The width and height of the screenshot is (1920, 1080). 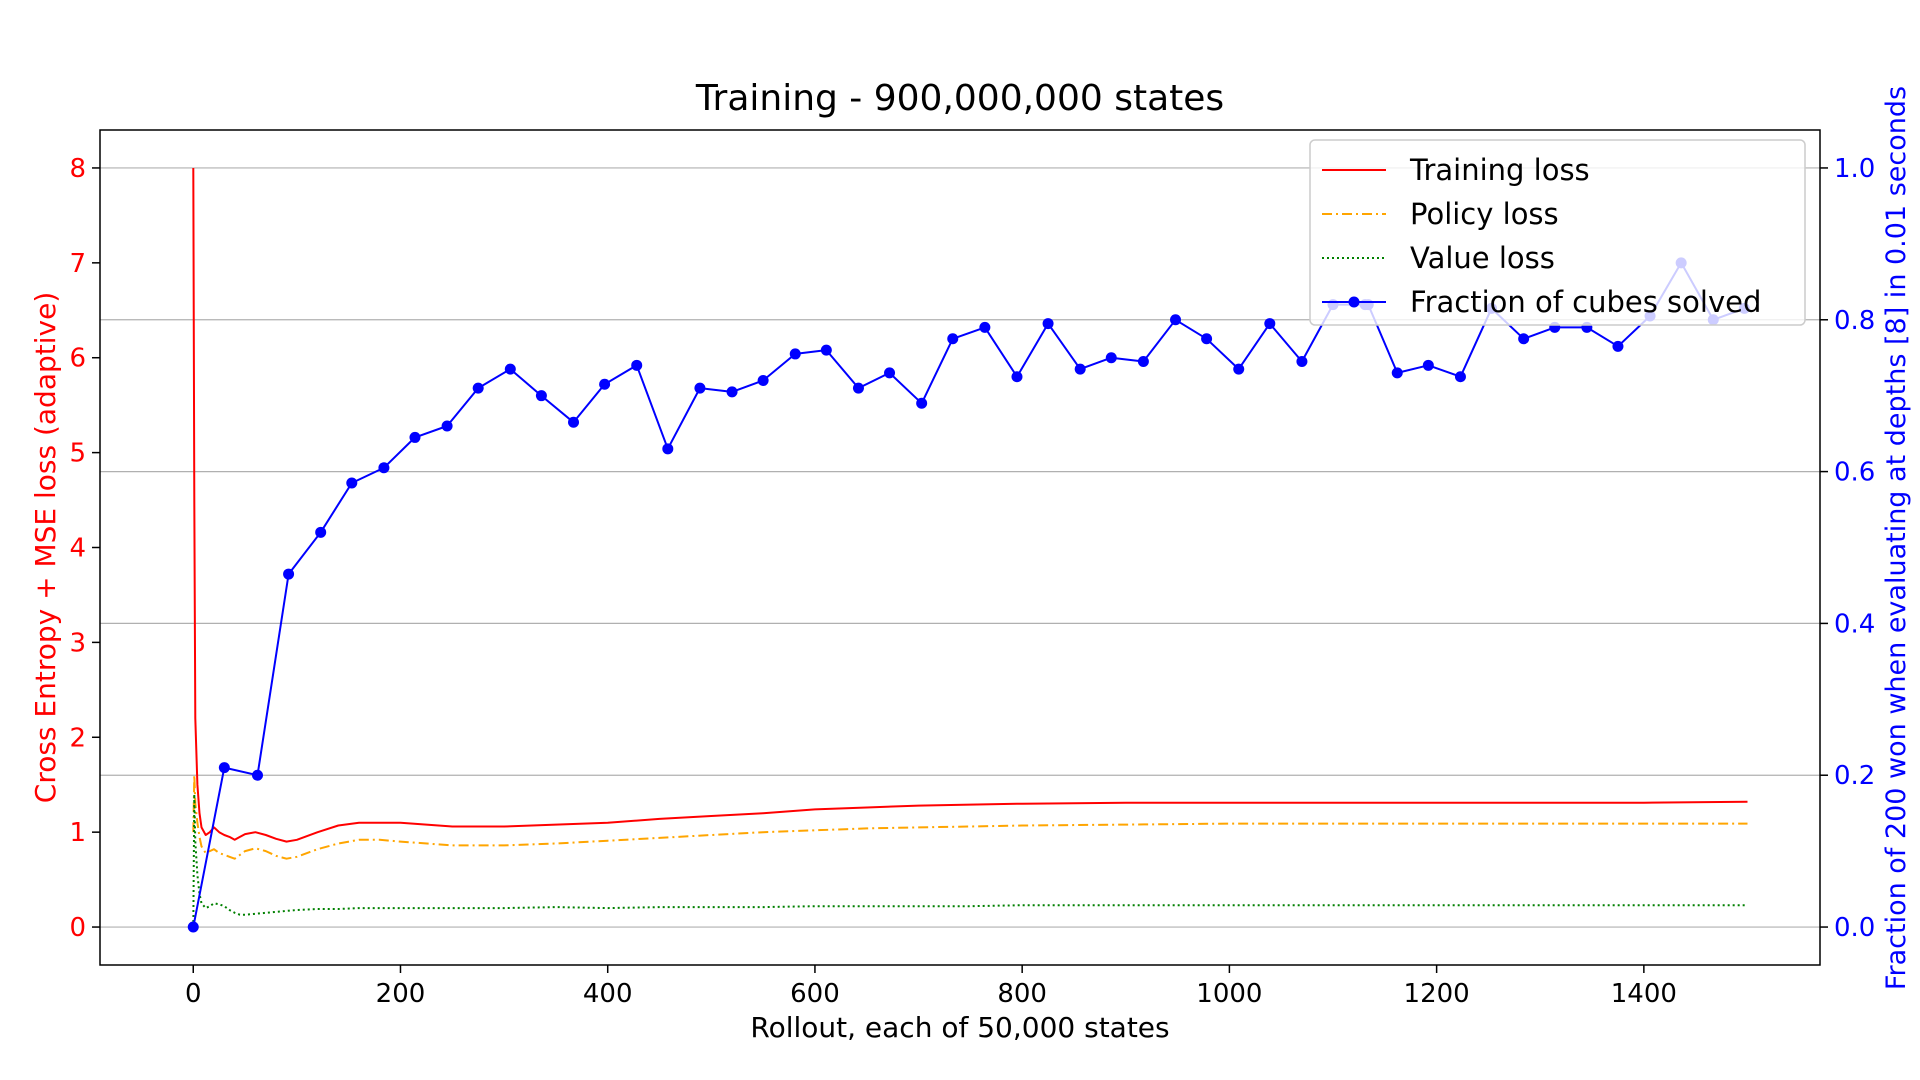 I want to click on y-left-tick-label: 0, so click(x=77, y=928).